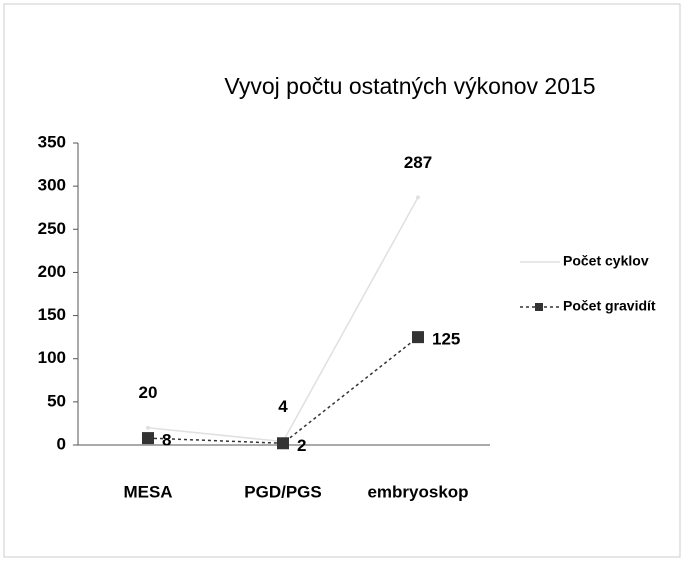  What do you see at coordinates (283, 406) in the screenshot?
I see `data-label: 4` at bounding box center [283, 406].